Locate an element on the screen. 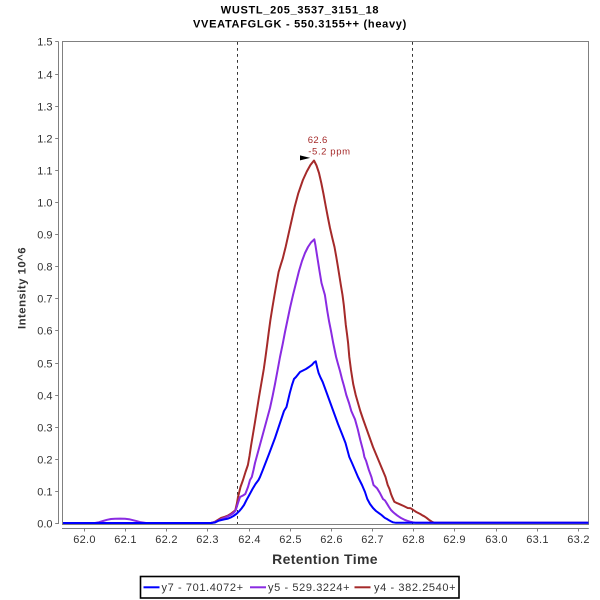 The image size is (600, 600). svg-text: 63.2 is located at coordinates (578, 540).